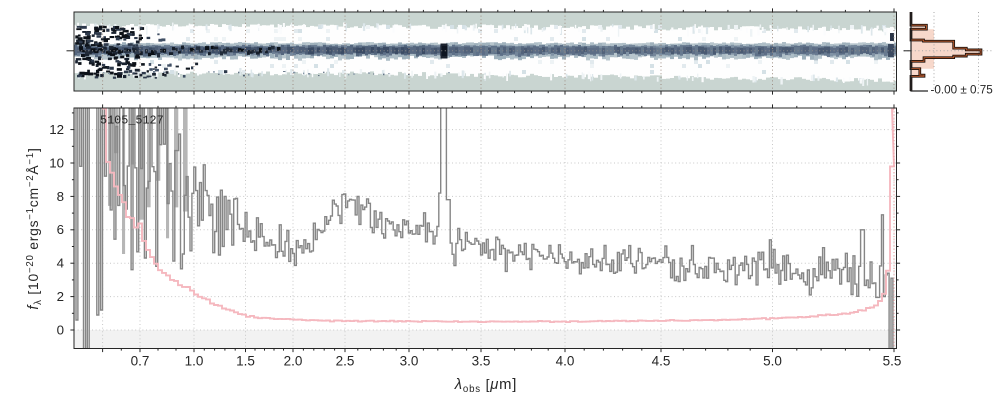  Describe the element at coordinates (60, 296) in the screenshot. I see `svg-text: 2` at that location.